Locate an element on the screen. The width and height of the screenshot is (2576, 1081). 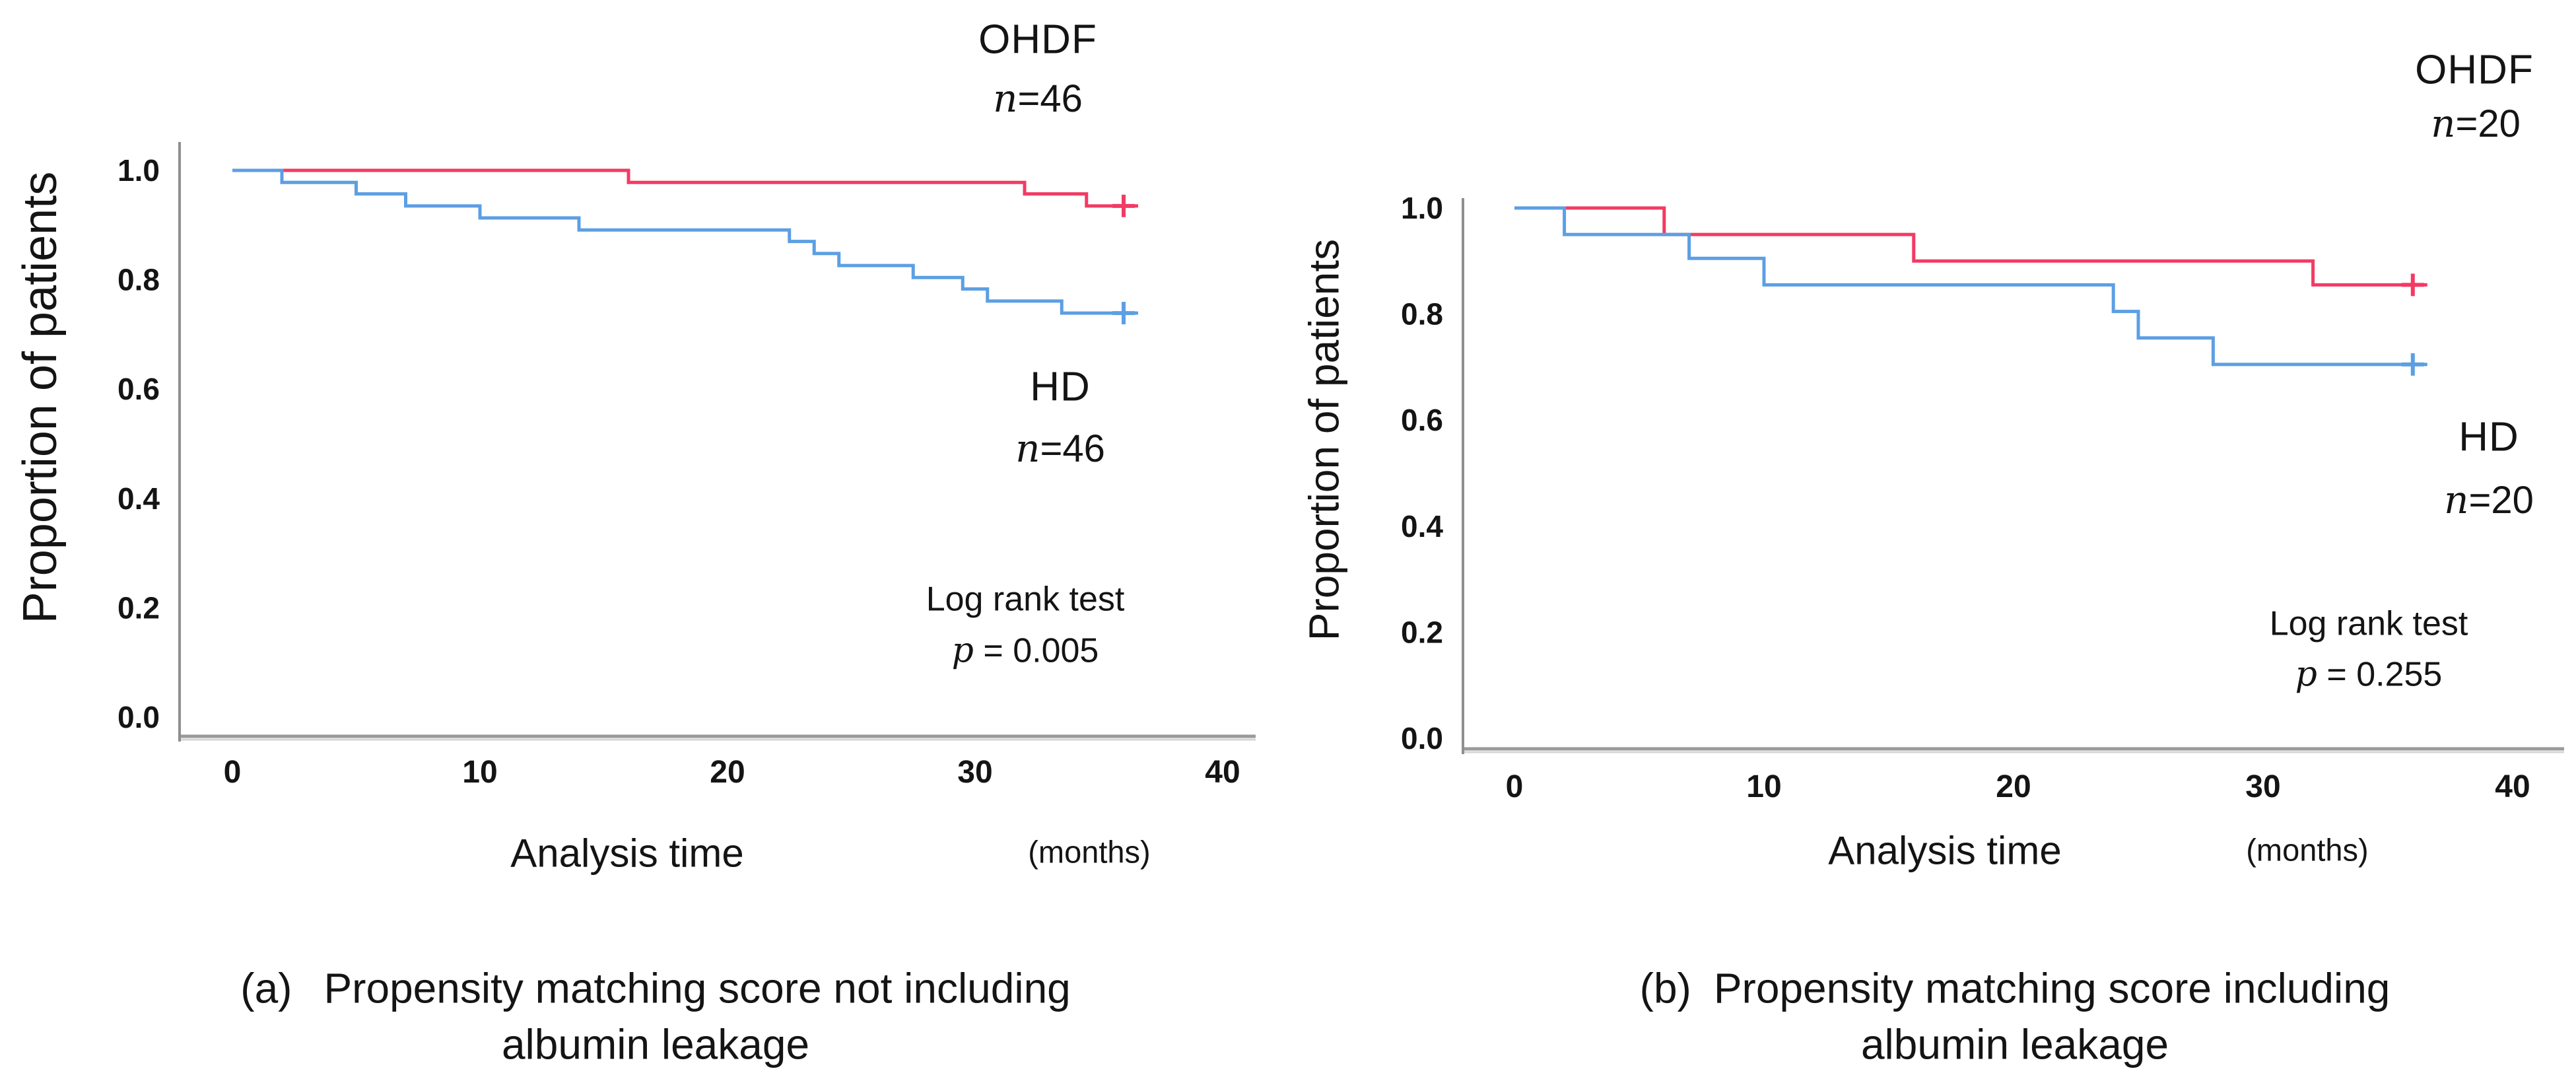
survival-curve-hd-b is located at coordinates (1970, 286).